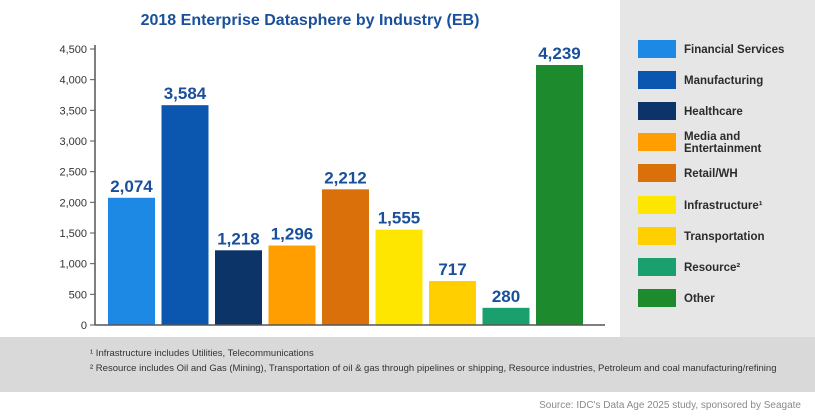 Image resolution: width=815 pixels, height=418 pixels. I want to click on bar-value-label: 2,074, so click(131, 186).